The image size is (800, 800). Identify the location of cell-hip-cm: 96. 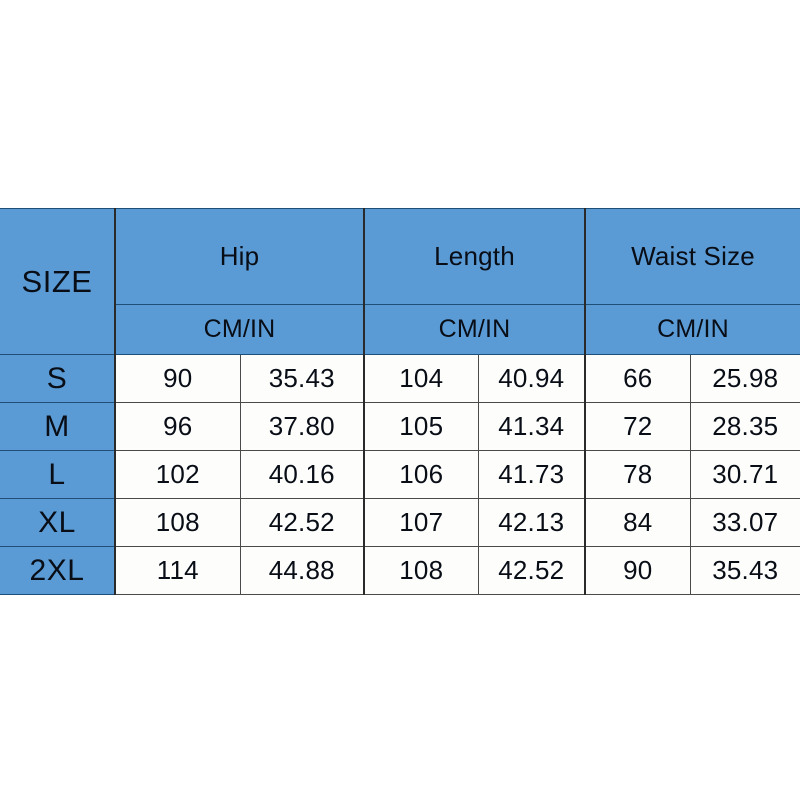
(177, 426).